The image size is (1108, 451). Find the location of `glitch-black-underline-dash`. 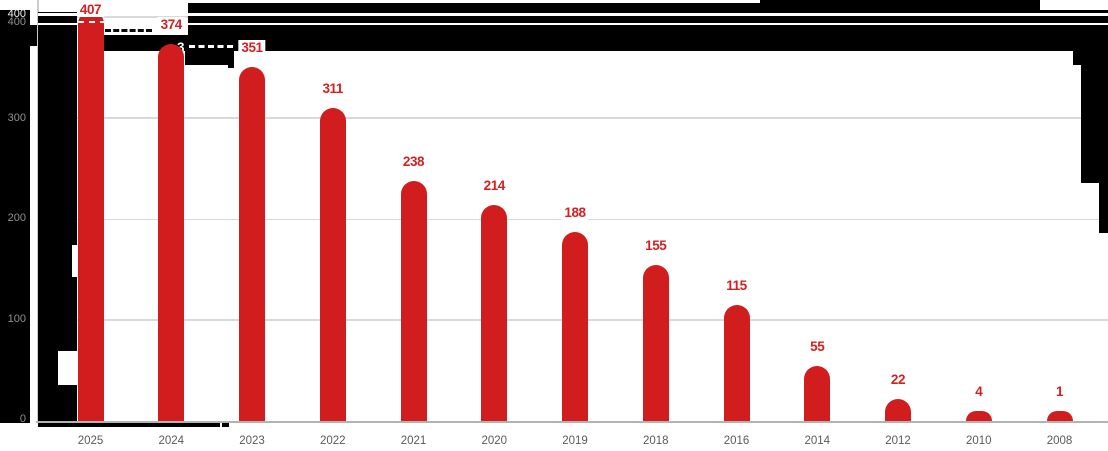

glitch-black-underline-dash is located at coordinates (225, 425).